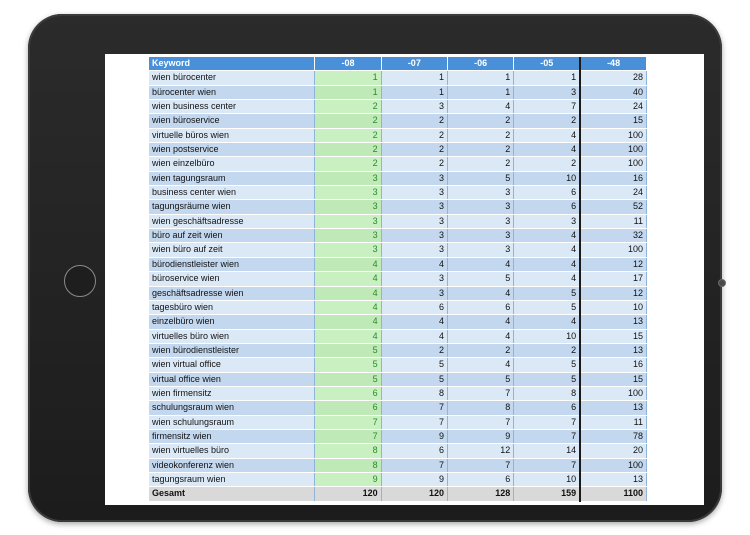  I want to click on rank-cell: 40, so click(613, 93).